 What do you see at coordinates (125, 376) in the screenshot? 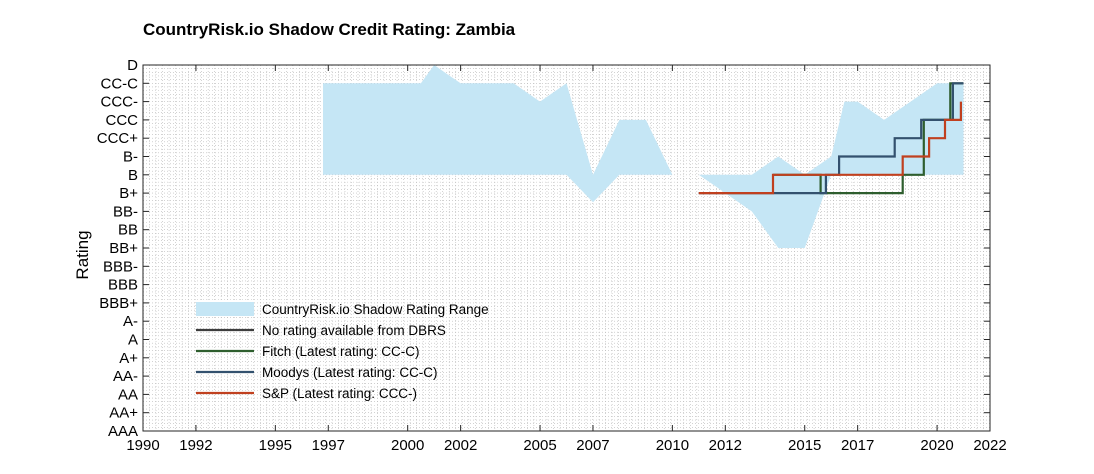
I see `y-tick-label: AA-` at bounding box center [125, 376].